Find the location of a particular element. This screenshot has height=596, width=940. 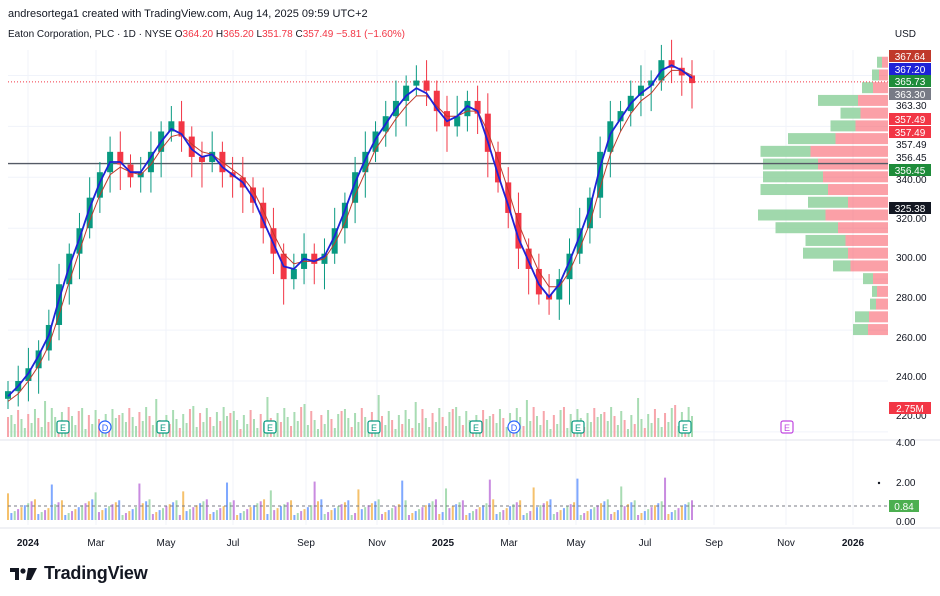

tradingview-brand: TradingView is located at coordinates (79, 573).